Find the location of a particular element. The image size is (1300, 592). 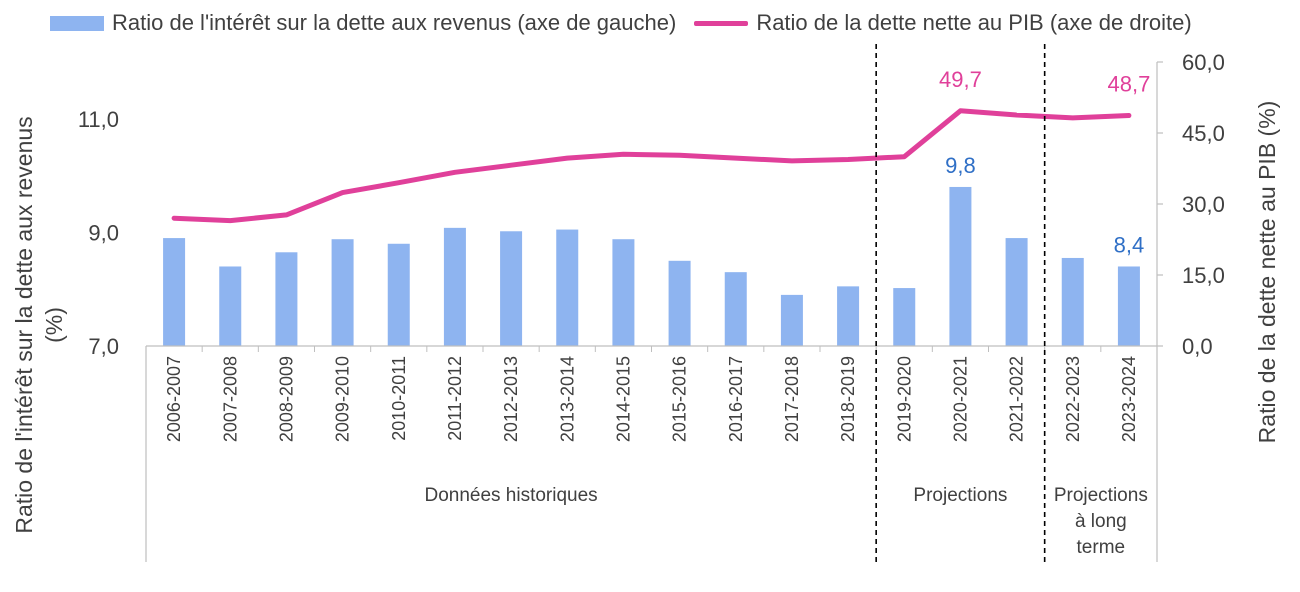

category-label: 2017-2018 is located at coordinates (792, 399).